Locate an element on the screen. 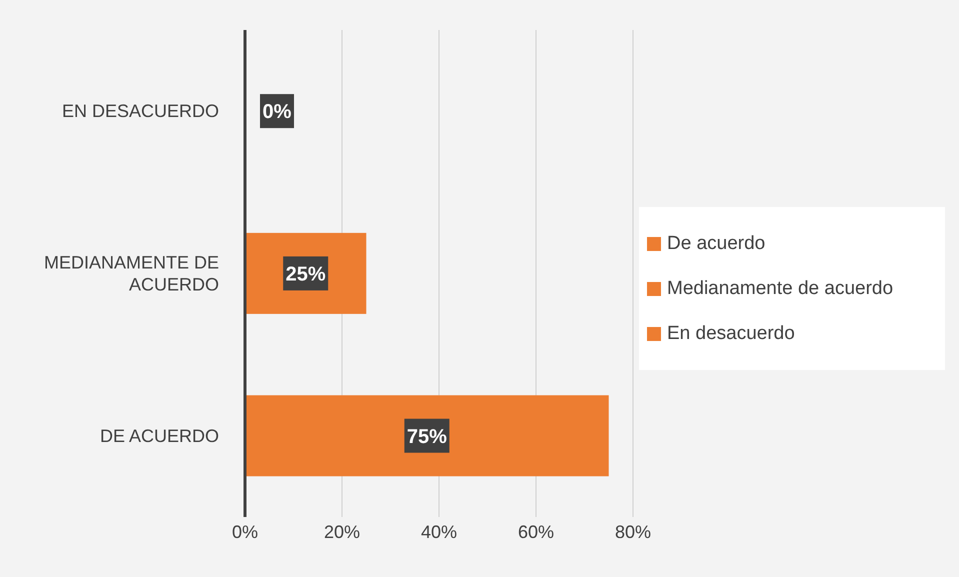  data-label: 25% is located at coordinates (306, 274).